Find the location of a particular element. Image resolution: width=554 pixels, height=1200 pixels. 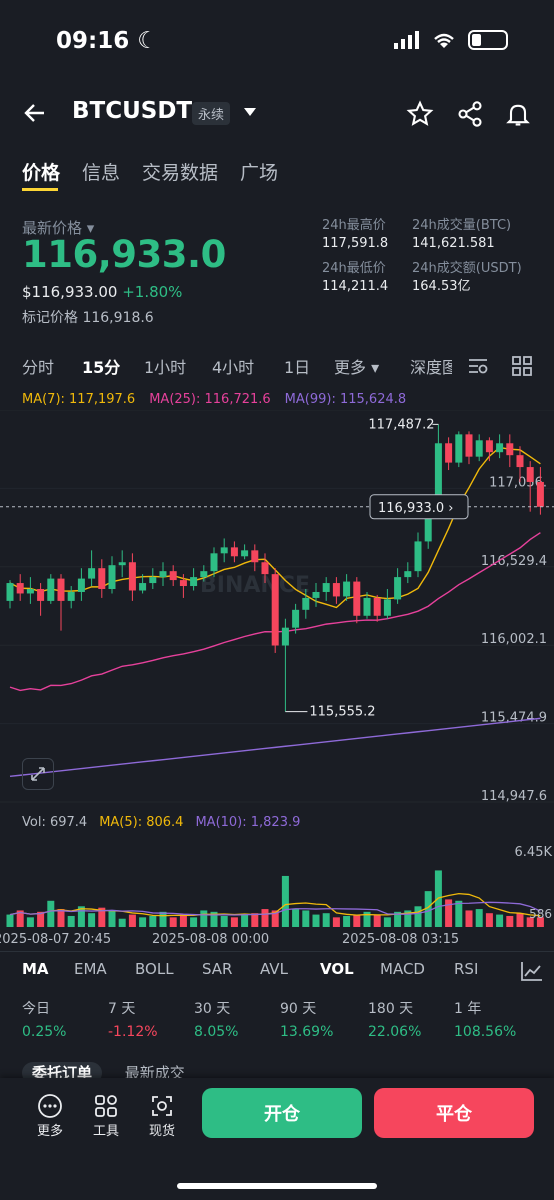

last-price-label: 最新价格 ▾ is located at coordinates (58, 228).